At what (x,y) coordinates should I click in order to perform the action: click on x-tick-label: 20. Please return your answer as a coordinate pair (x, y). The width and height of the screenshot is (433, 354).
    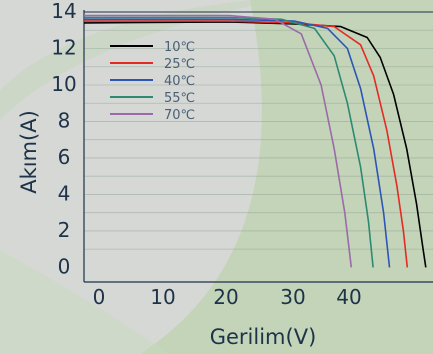
    Looking at the image, I should click on (225, 297).